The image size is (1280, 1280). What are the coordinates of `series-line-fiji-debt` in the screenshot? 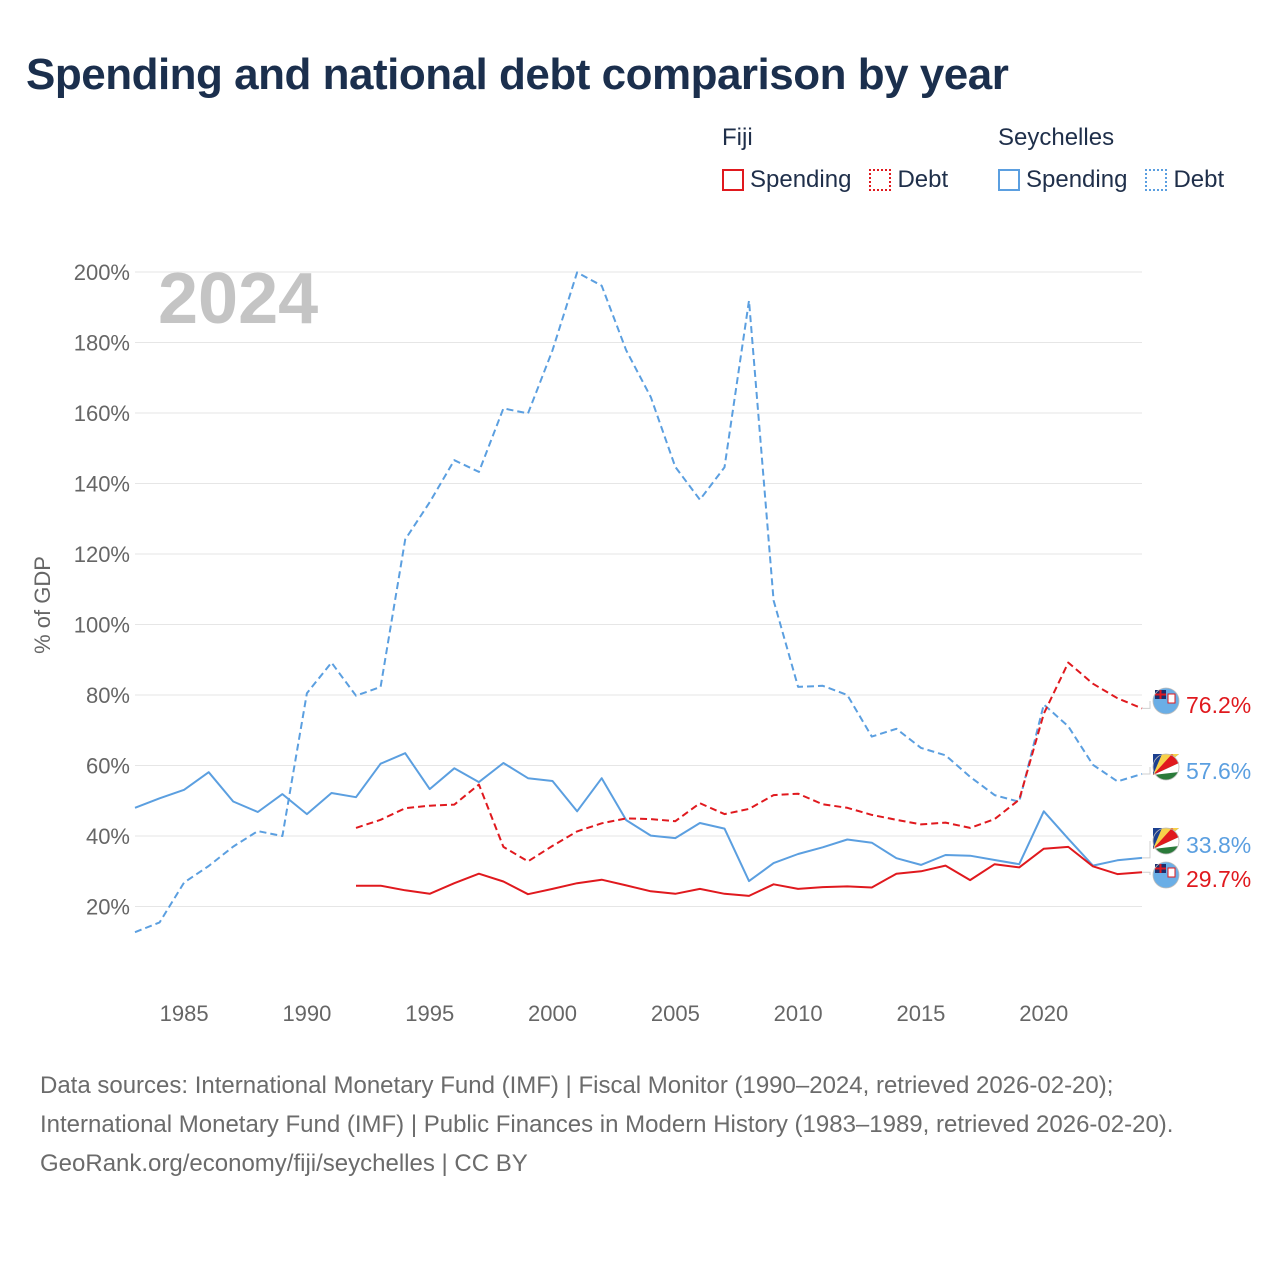 It's located at (749, 762).